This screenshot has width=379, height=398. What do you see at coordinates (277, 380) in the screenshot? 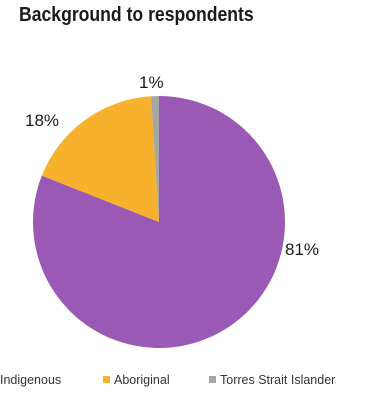
I see `legend-label-torres-strait-islander: Torres Strait Islander` at bounding box center [277, 380].